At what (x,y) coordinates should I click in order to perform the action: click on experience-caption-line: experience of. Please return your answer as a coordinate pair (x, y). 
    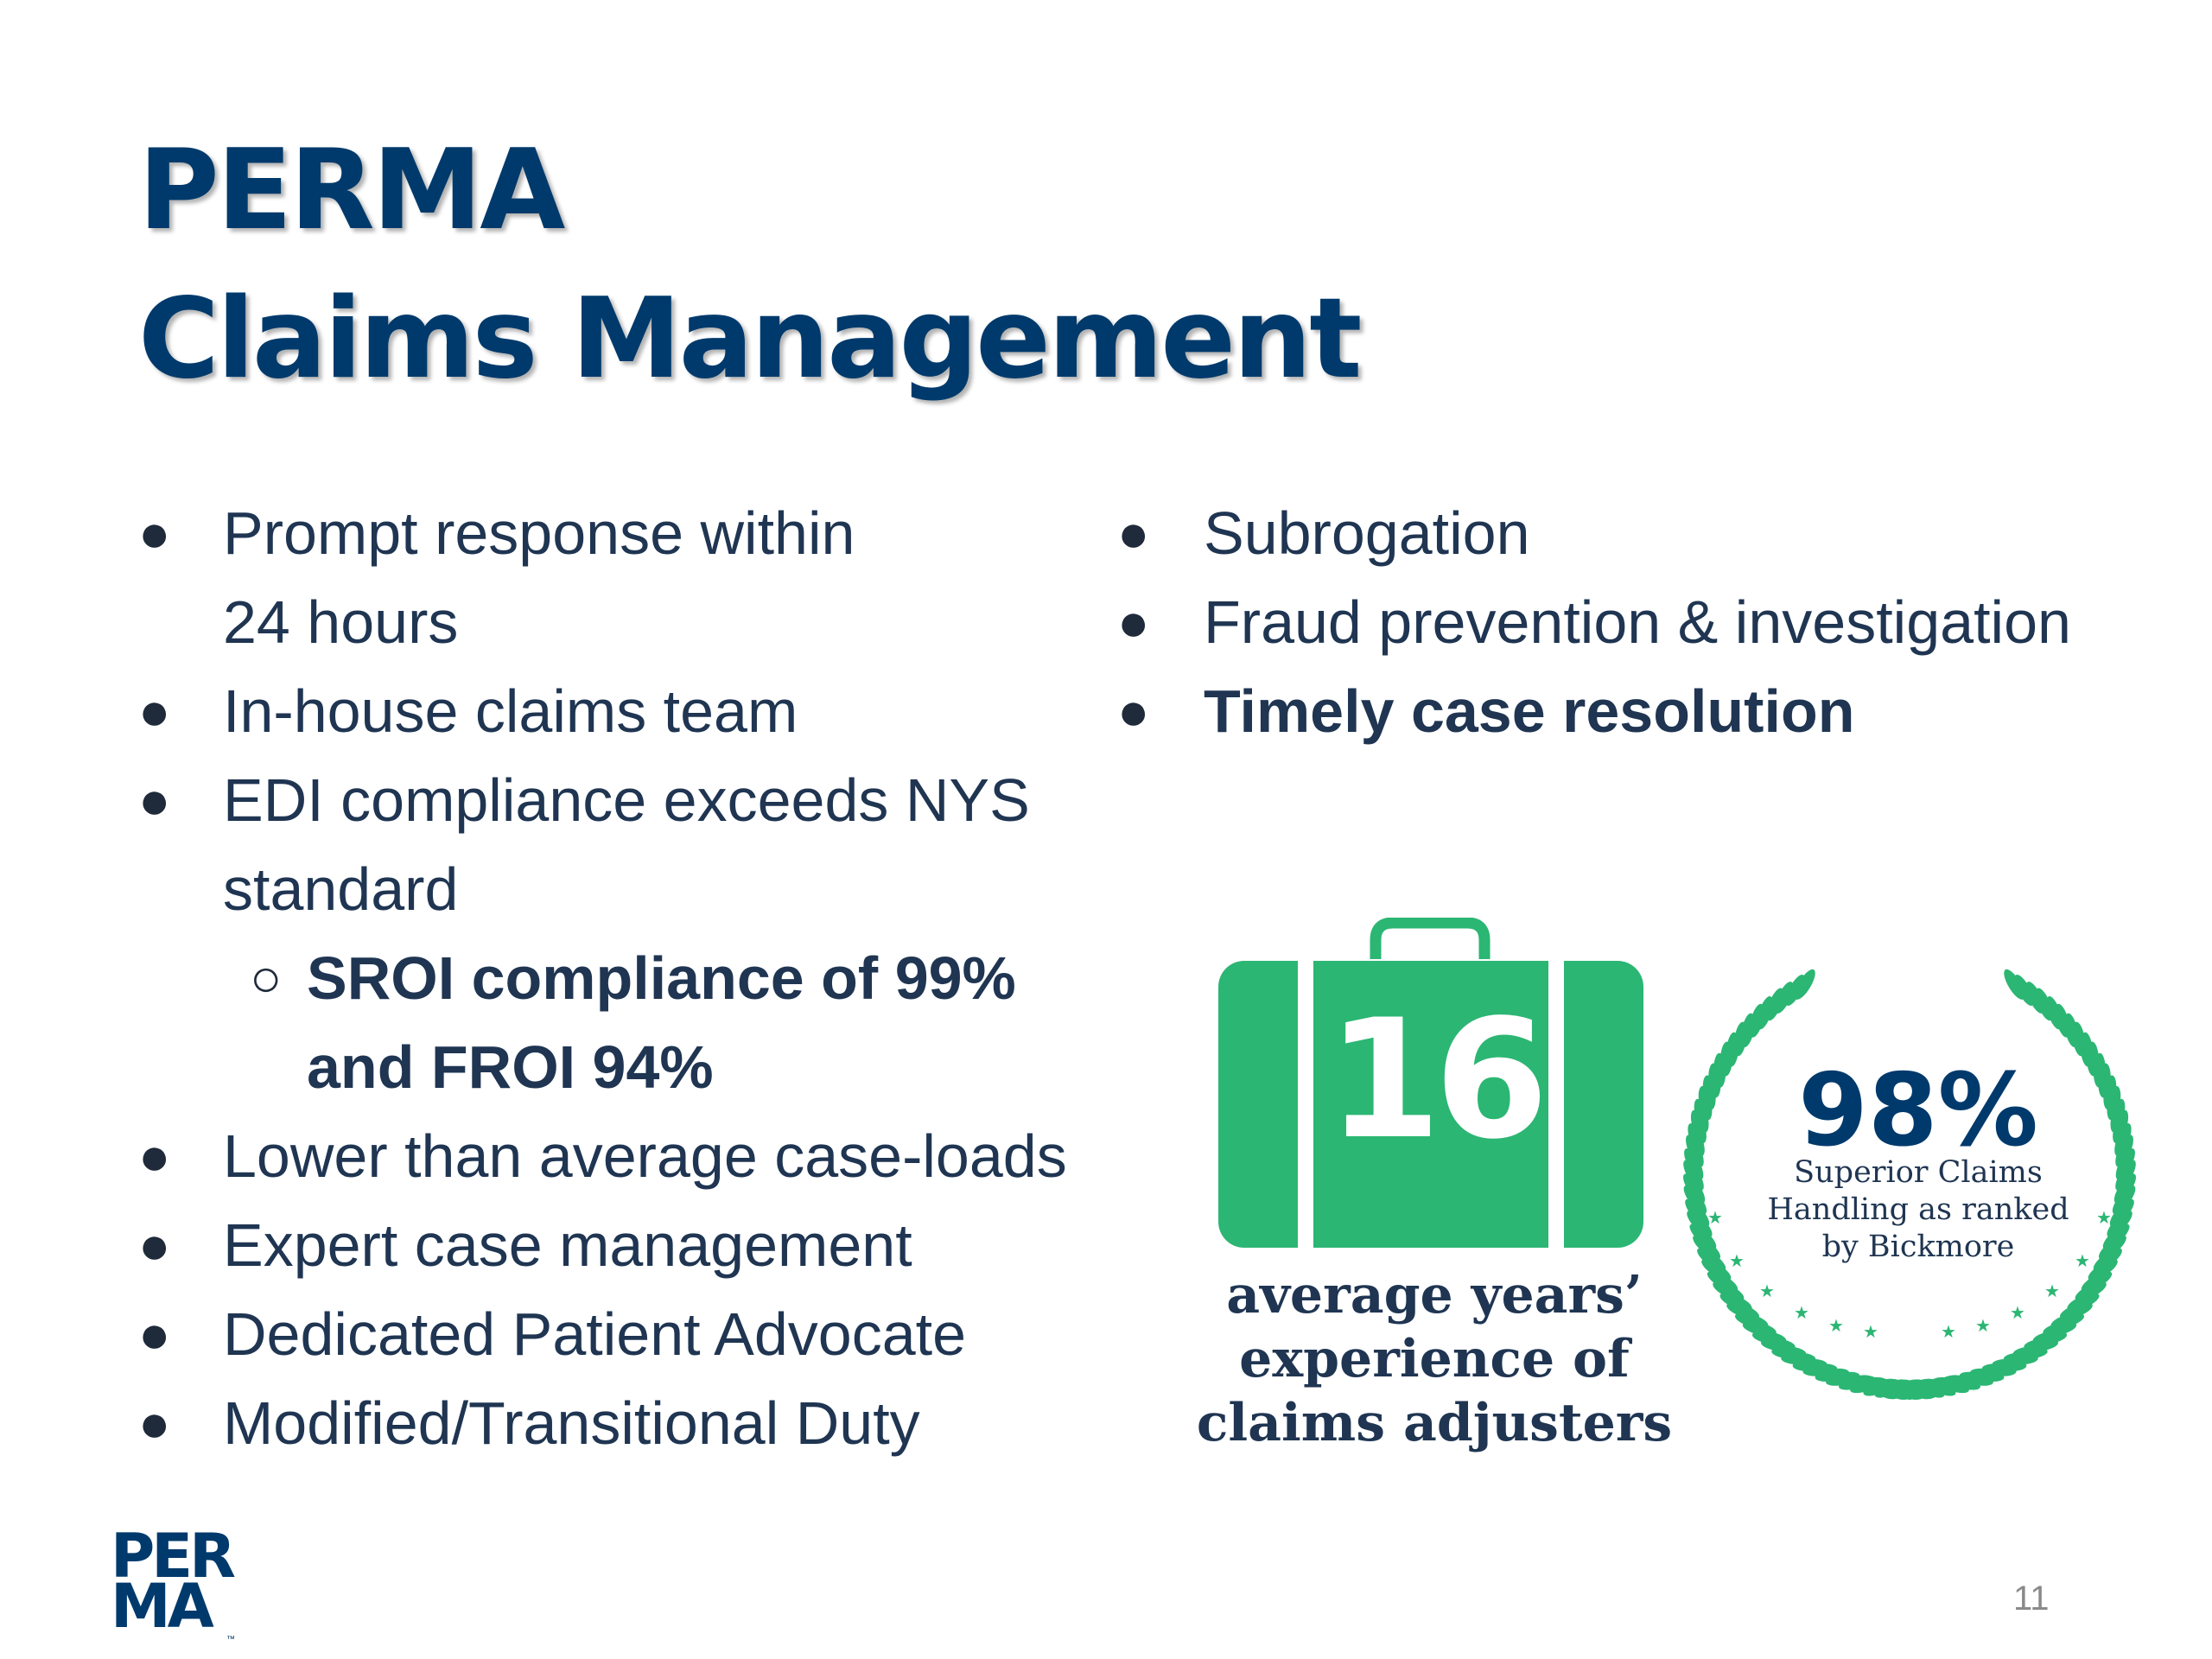
    Looking at the image, I should click on (1434, 1359).